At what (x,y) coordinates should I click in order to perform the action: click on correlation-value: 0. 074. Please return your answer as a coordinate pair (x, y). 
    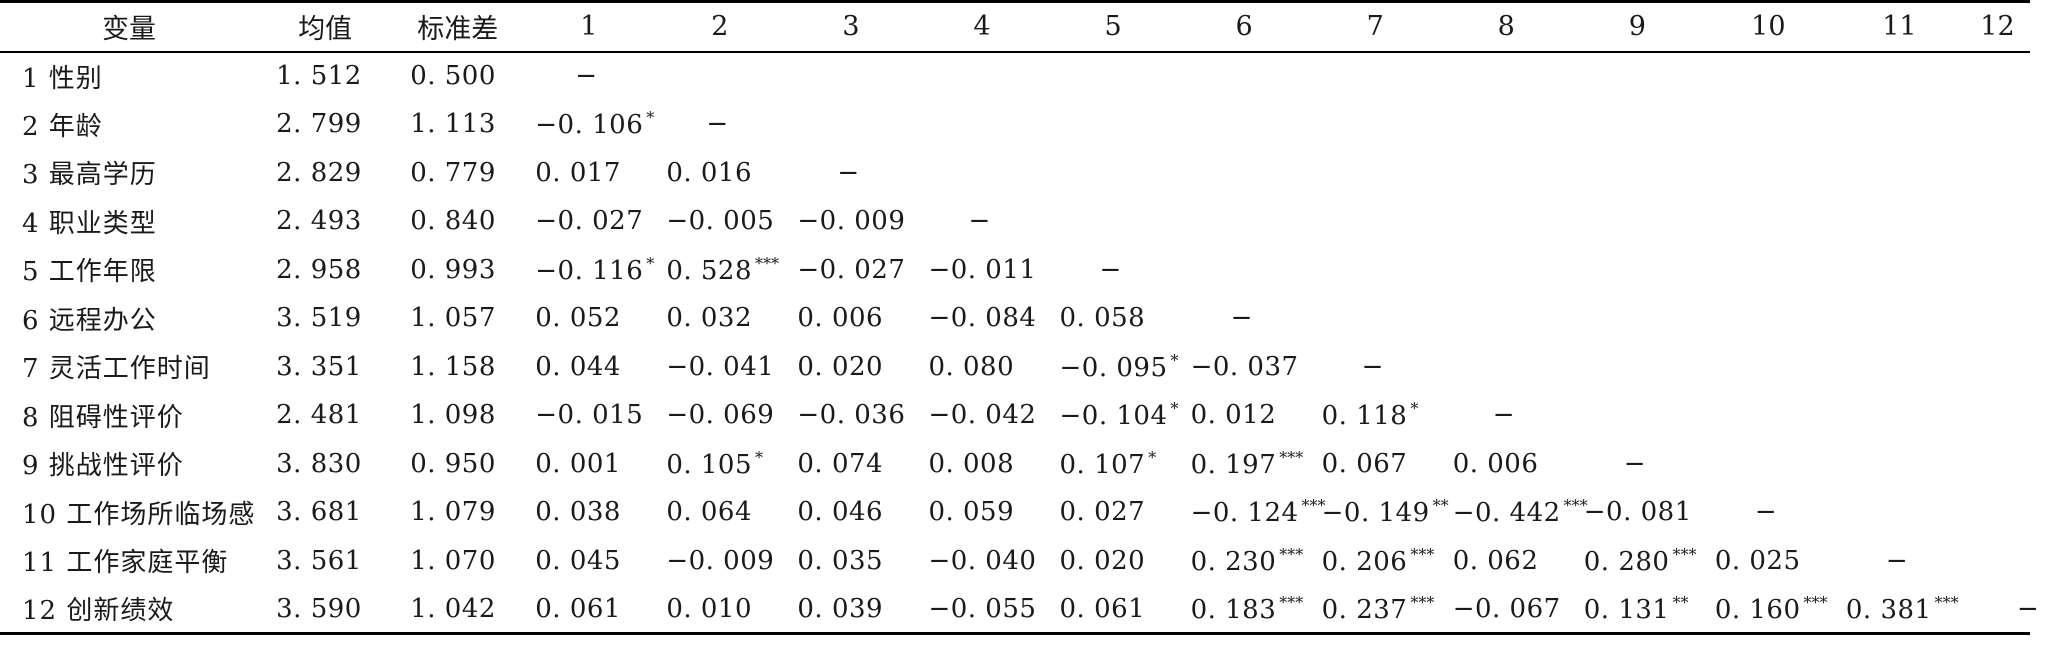
    Looking at the image, I should click on (840, 463).